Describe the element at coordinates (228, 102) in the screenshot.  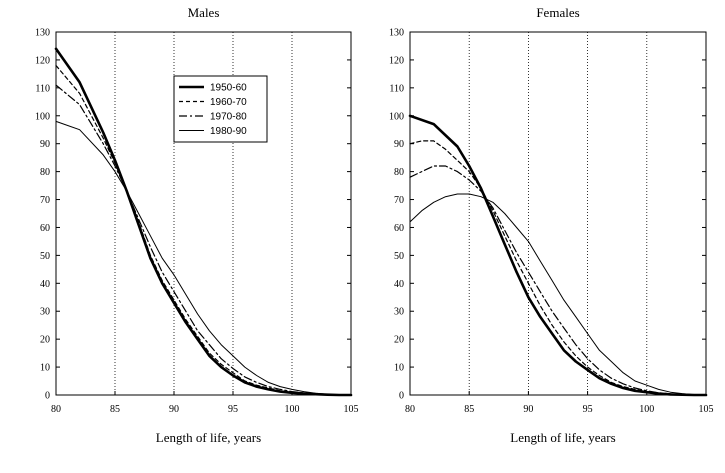
I see `legend-label: 1960-70` at that location.